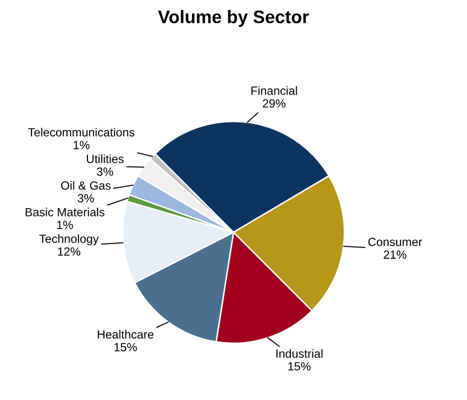 The height and width of the screenshot is (400, 467). What do you see at coordinates (126, 334) in the screenshot?
I see `slice-label: Healthcare` at bounding box center [126, 334].